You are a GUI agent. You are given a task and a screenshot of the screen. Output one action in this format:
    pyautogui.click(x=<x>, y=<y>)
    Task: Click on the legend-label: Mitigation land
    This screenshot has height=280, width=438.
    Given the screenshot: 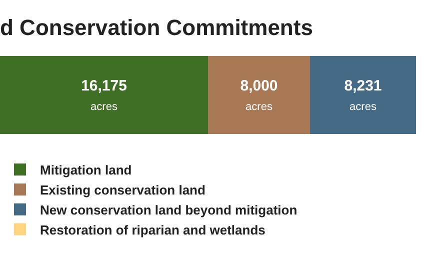 What is the action you would take?
    pyautogui.click(x=86, y=170)
    